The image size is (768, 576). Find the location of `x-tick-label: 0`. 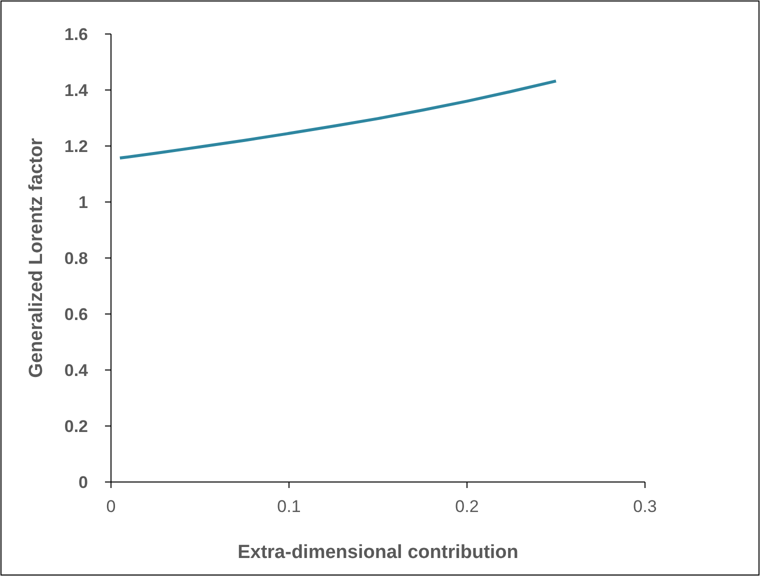

x-tick-label: 0 is located at coordinates (111, 506).